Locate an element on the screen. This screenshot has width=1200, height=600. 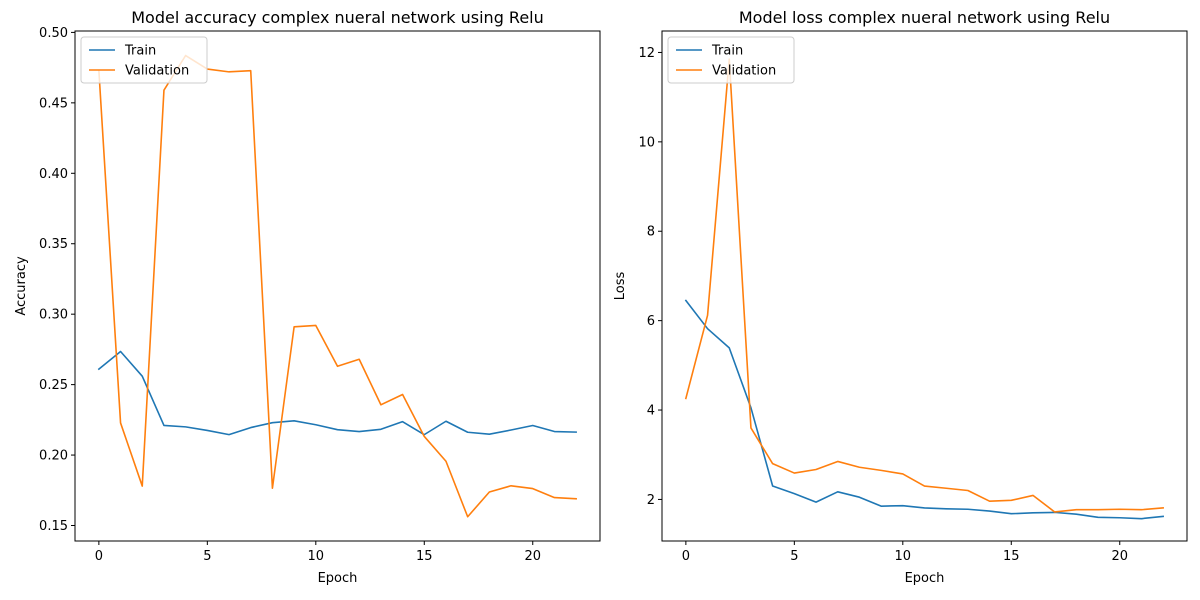
chart-2-y-tick-label: 10 is located at coordinates (646, 142).